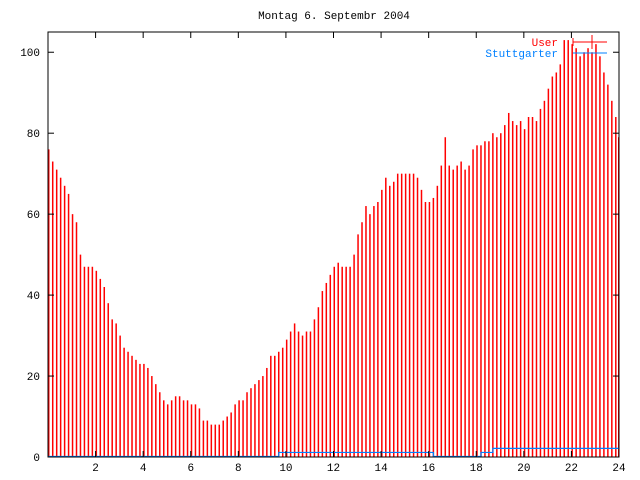 Image resolution: width=640 pixels, height=480 pixels. Describe the element at coordinates (334, 17) in the screenshot. I see `chart-title: Montag 6. Septembr 2004` at that location.